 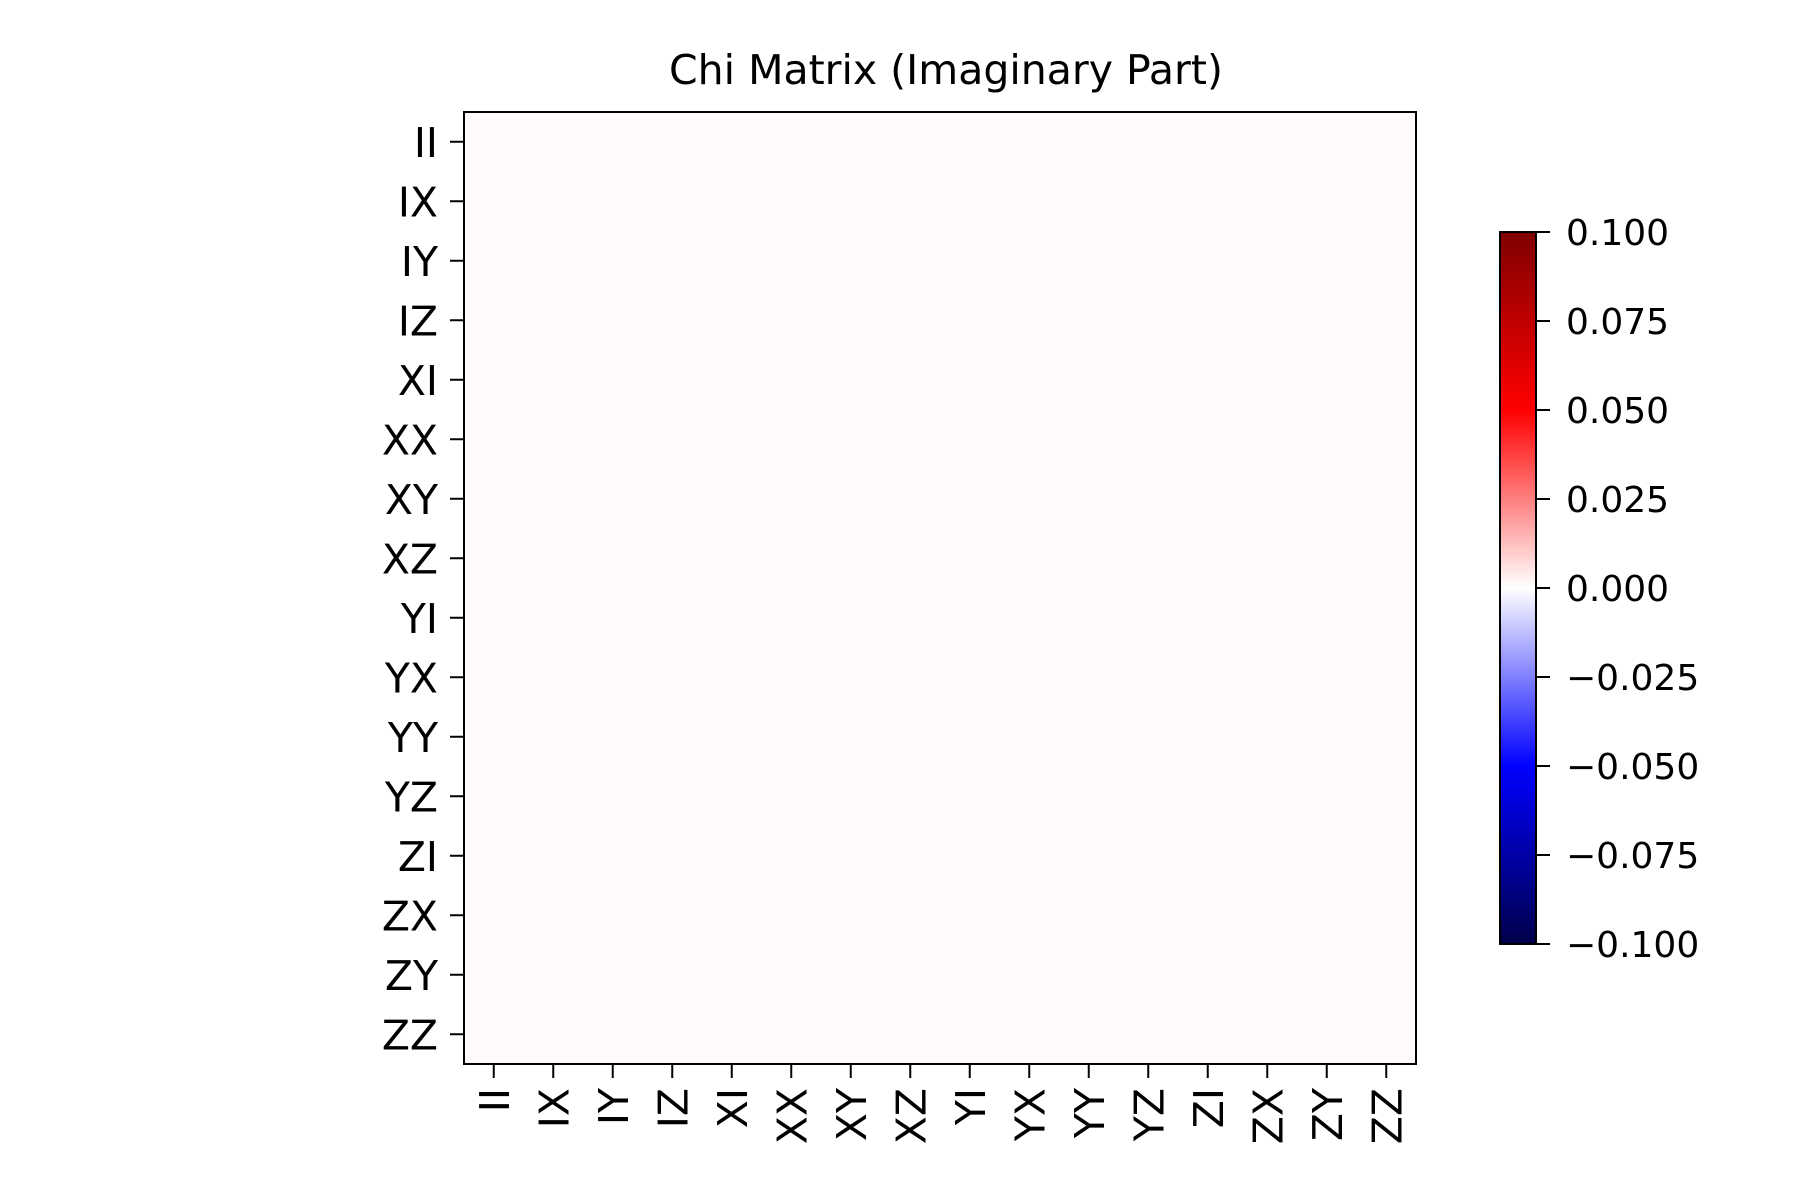 What do you see at coordinates (792, 1116) in the screenshot?
I see `x-tick-label: XX` at bounding box center [792, 1116].